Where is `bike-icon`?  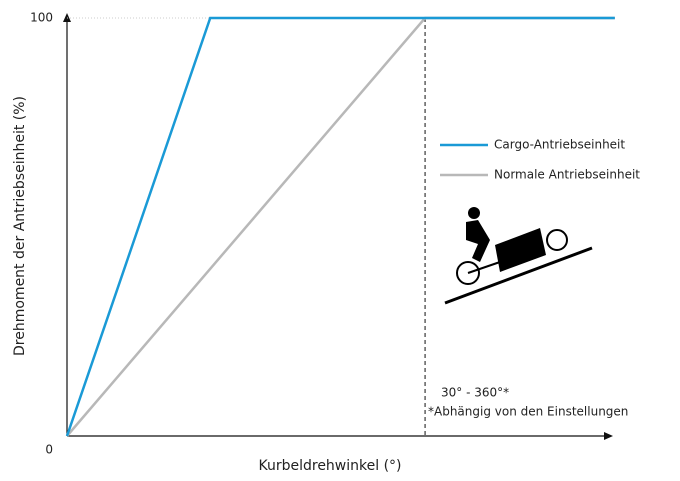 bike-icon is located at coordinates (518, 256).